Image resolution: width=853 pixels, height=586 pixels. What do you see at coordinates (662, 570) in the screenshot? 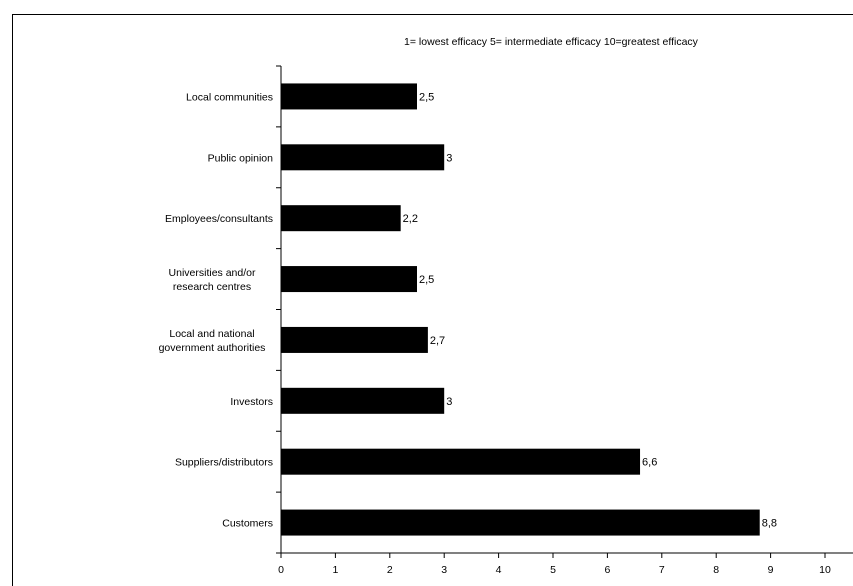
I see `x-tick-label: 7` at bounding box center [662, 570].